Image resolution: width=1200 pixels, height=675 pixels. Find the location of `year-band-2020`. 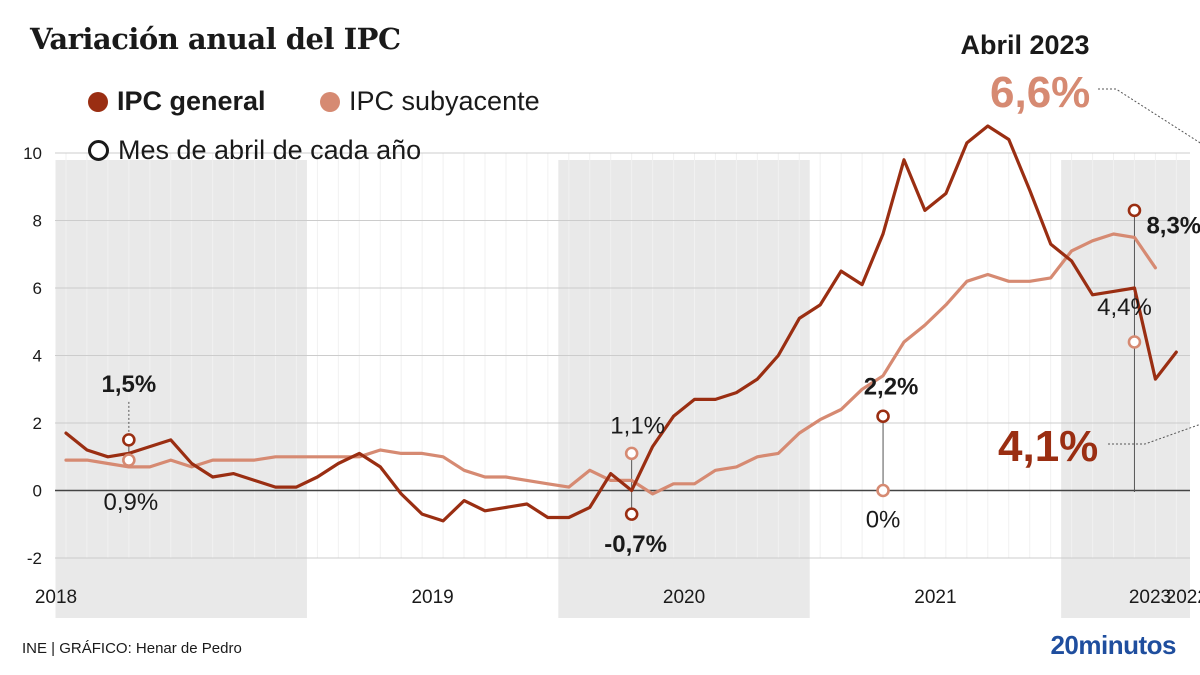

year-band-2020 is located at coordinates (684, 389).